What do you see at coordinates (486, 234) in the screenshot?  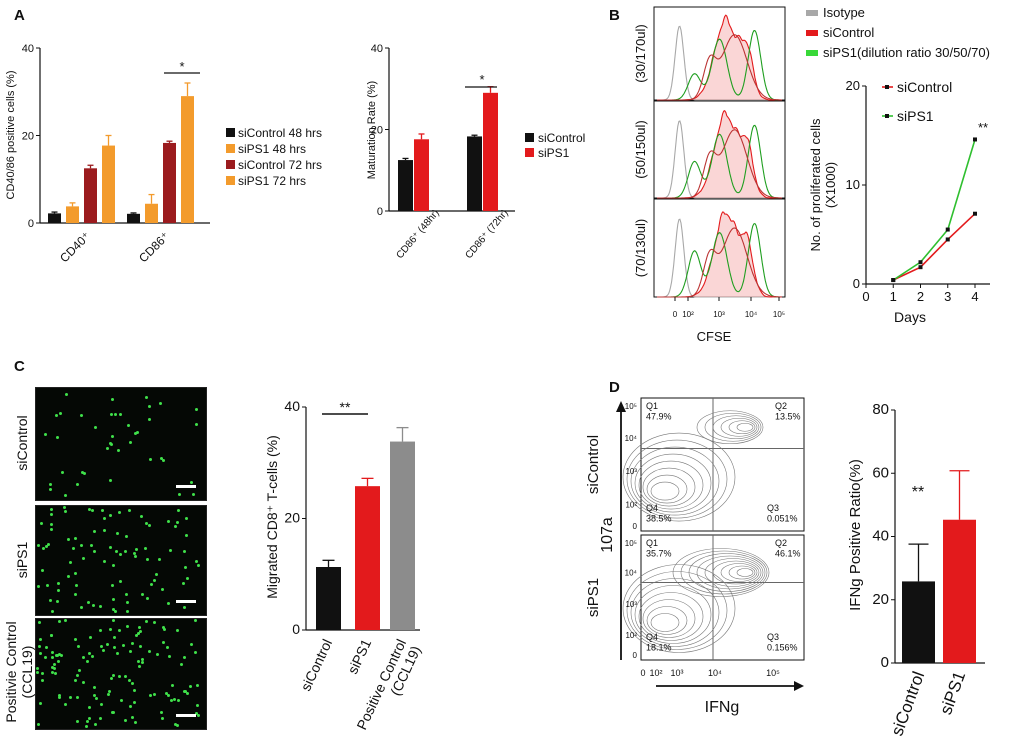 I see `a2-x-tick-label: CD86⁺ (72hr)` at bounding box center [486, 234].